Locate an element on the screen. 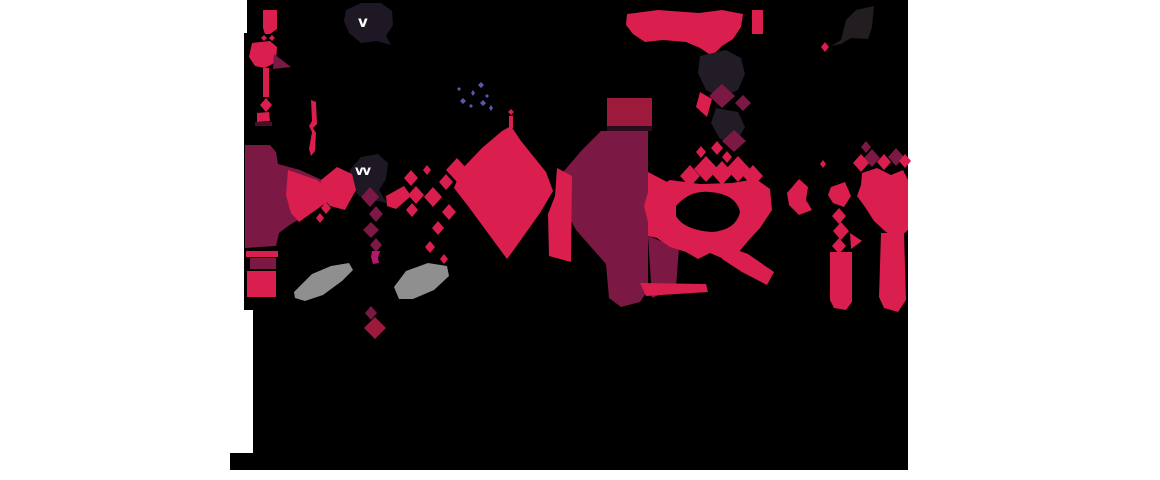  vv-splat-crimson is located at coordinates (337, 188).